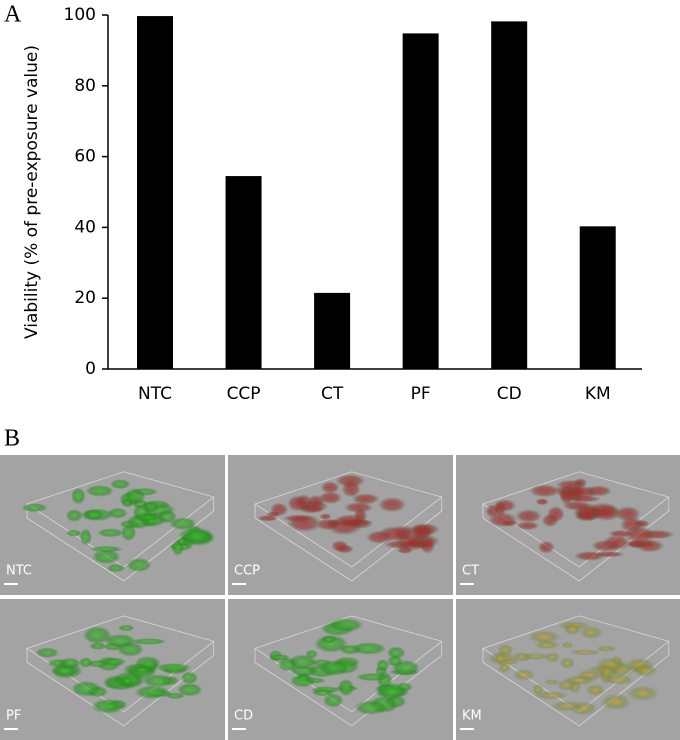 This screenshot has width=680, height=740. What do you see at coordinates (85, 157) in the screenshot?
I see `y-tick-label: 60` at bounding box center [85, 157].